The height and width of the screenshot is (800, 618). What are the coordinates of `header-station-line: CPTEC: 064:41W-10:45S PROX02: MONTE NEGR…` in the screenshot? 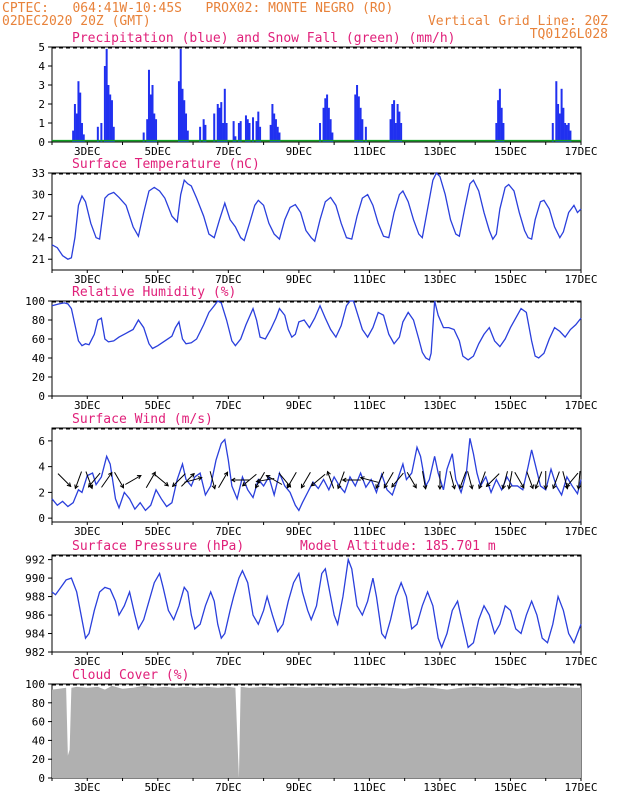 It's located at (198, 8).